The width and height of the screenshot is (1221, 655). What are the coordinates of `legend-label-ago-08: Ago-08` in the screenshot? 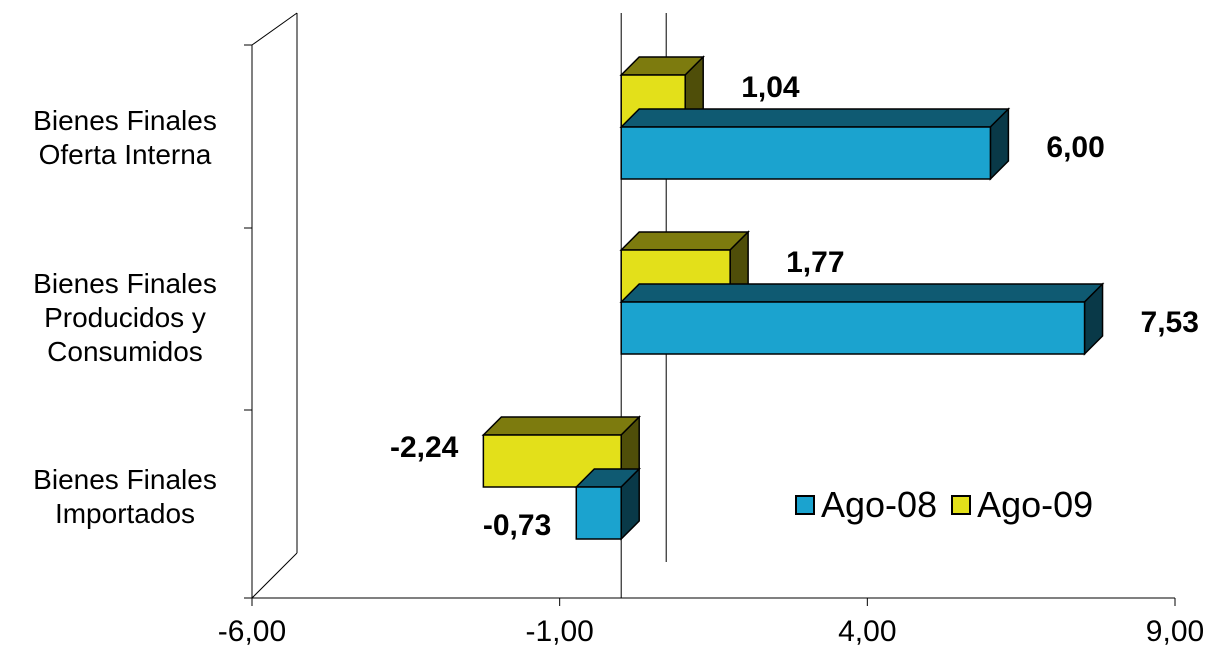 It's located at (879, 504).